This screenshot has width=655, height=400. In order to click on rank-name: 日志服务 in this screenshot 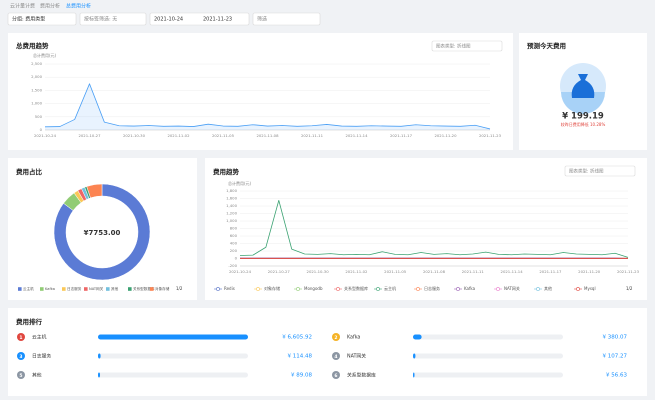, I will do `click(41, 356)`.